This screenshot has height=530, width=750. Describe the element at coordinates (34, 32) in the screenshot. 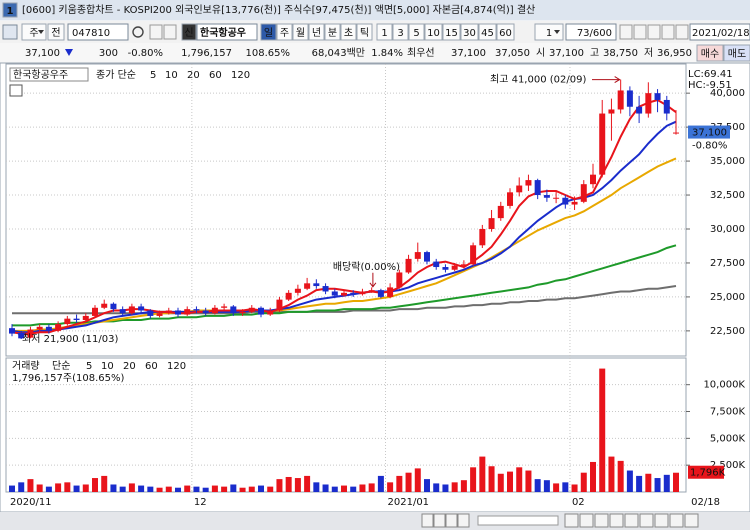

I see `market-select-box` at that location.